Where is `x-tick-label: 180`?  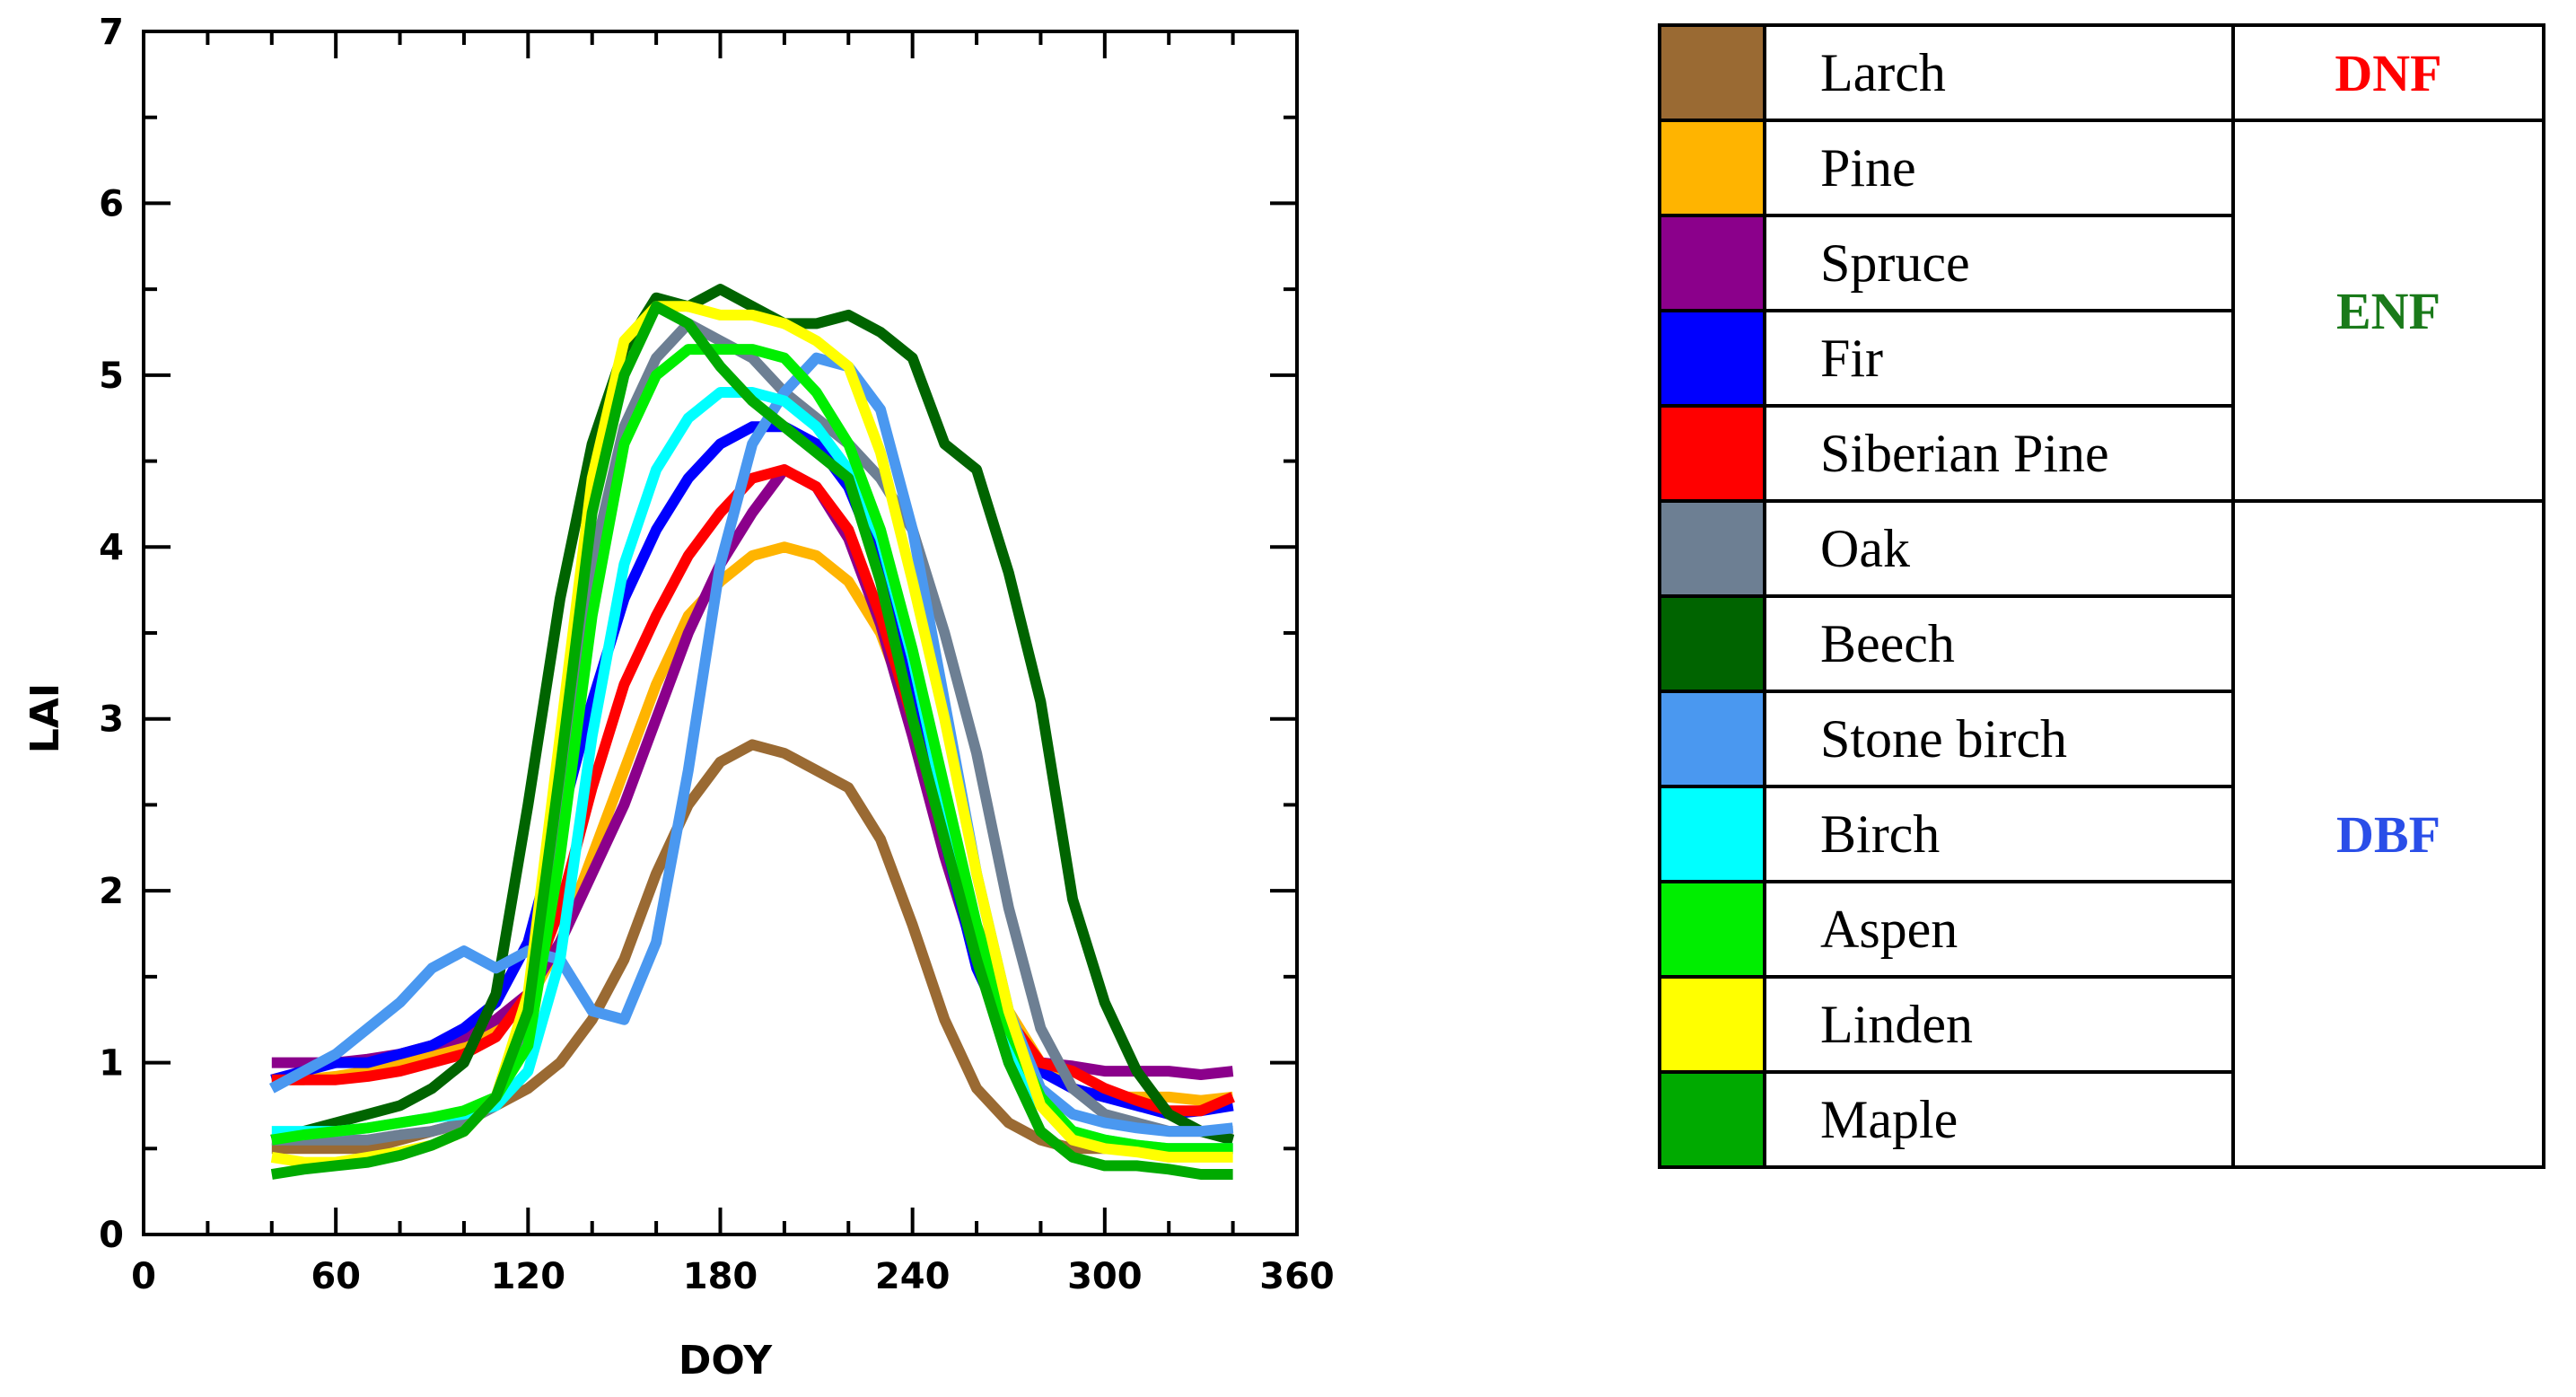
x-tick-label: 180 is located at coordinates (720, 1276).